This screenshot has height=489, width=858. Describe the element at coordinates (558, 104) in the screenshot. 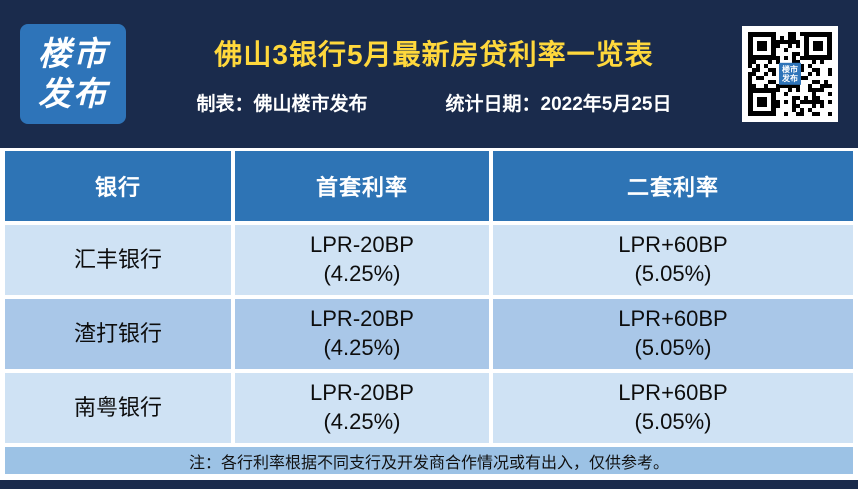

I see `date-label: 统计日期：2022年5月25日` at that location.